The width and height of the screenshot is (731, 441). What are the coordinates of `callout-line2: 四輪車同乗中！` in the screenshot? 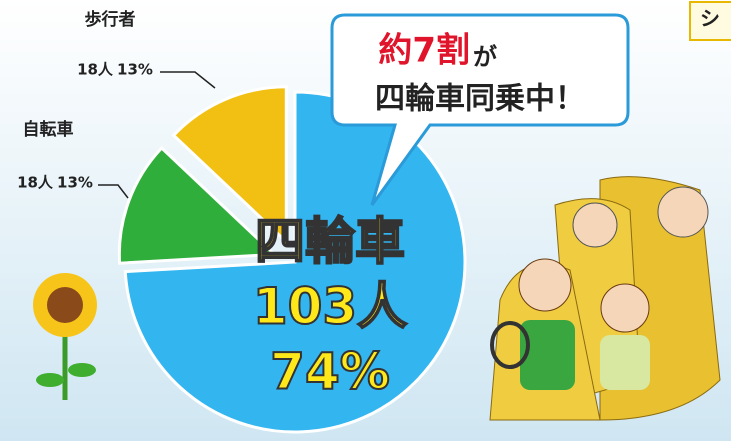 It's located at (480, 99).